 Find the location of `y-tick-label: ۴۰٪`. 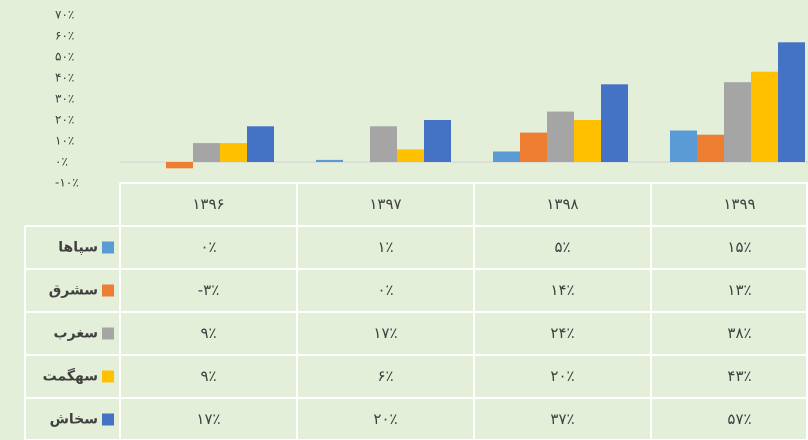

y-tick-label: ۴۰٪ is located at coordinates (64, 78).